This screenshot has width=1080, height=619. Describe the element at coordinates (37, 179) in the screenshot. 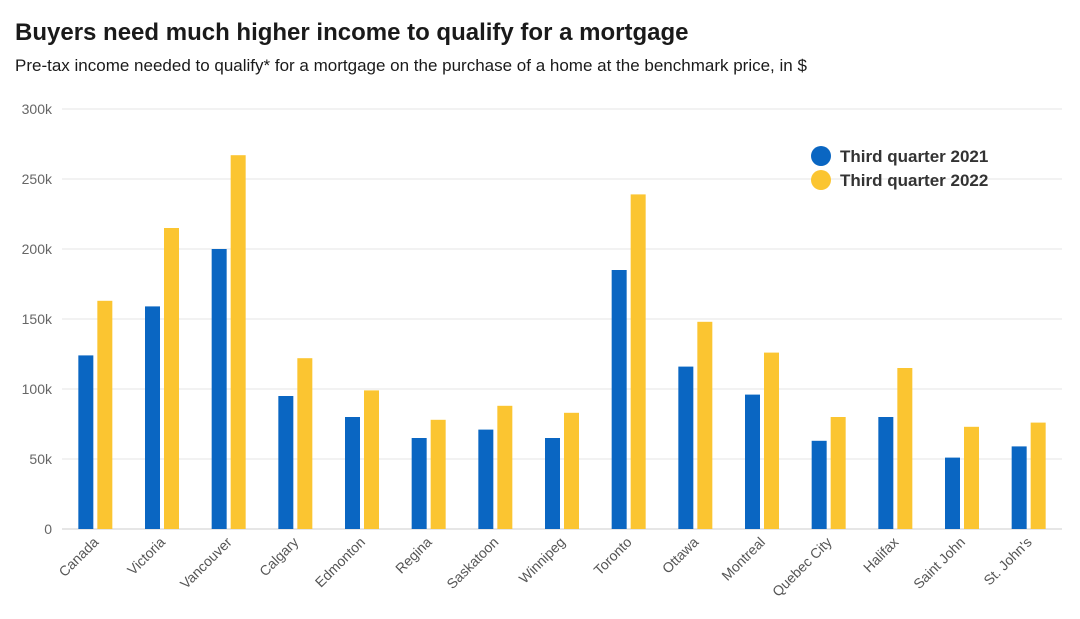

I see `y-tick-label: 250k` at that location.